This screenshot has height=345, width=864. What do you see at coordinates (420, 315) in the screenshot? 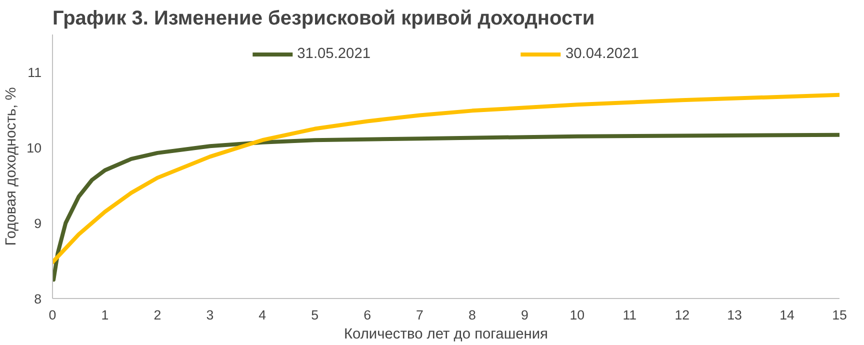
I see `x-tick-label: 7` at bounding box center [420, 315].